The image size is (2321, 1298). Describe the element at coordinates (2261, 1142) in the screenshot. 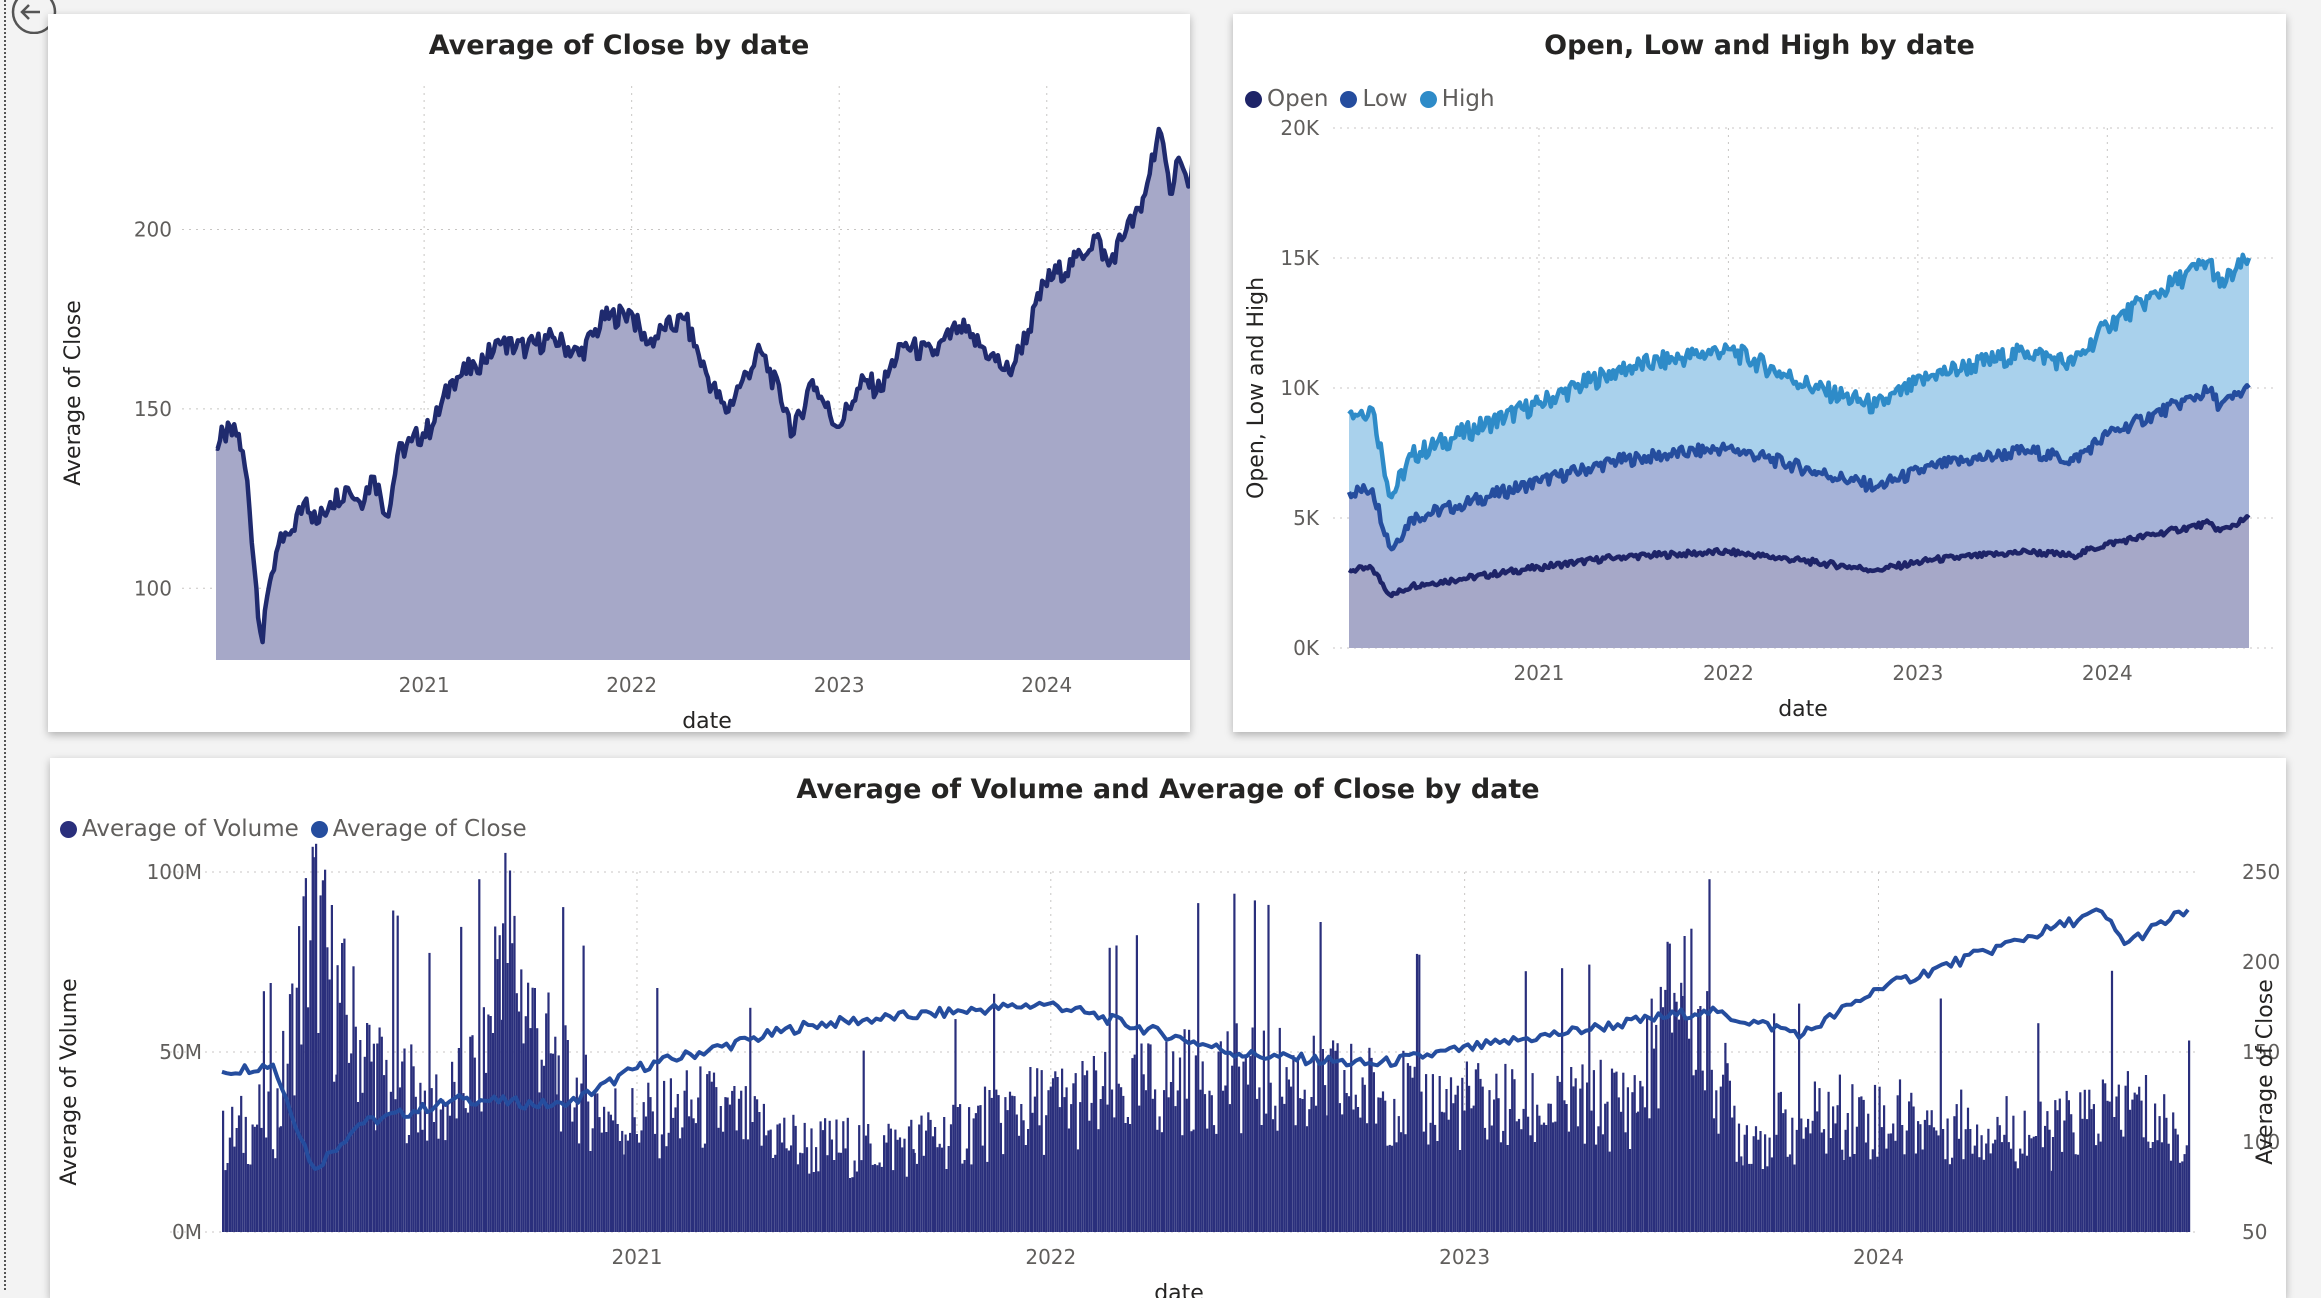

I see `y2-tick-label: 100` at that location.